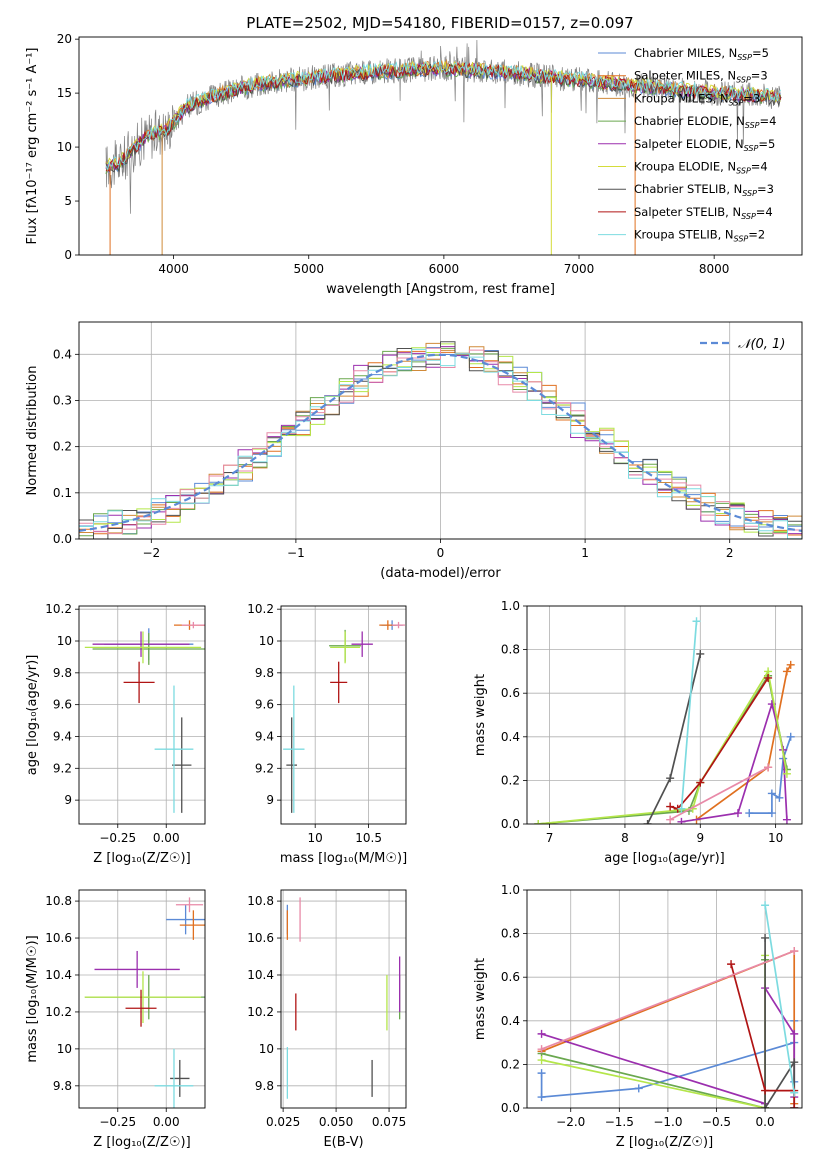  What do you see at coordinates (343, 1142) in the screenshot?
I see `x-axis-label: E(B-V)` at bounding box center [343, 1142].